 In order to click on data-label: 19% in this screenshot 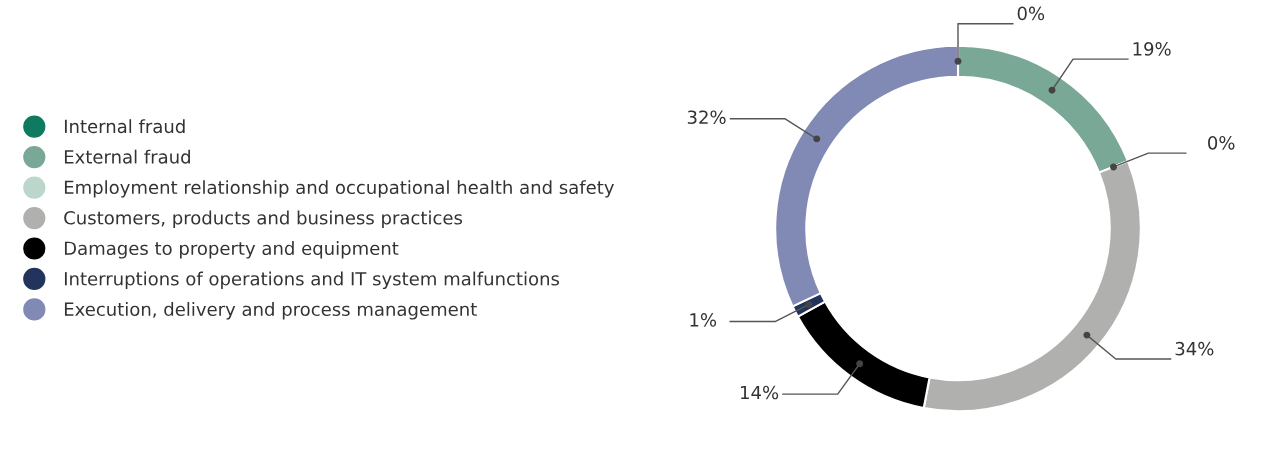, I will do `click(1152, 49)`.